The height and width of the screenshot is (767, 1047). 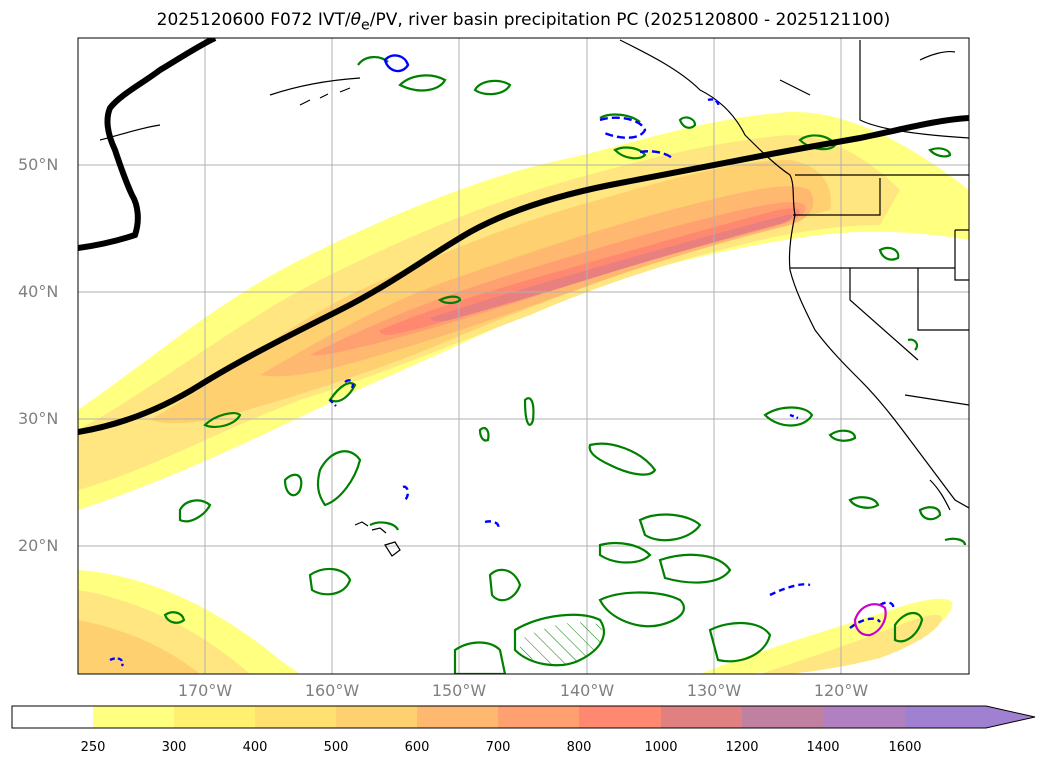 I want to click on lon-label-140w: 140°W, so click(x=587, y=690).